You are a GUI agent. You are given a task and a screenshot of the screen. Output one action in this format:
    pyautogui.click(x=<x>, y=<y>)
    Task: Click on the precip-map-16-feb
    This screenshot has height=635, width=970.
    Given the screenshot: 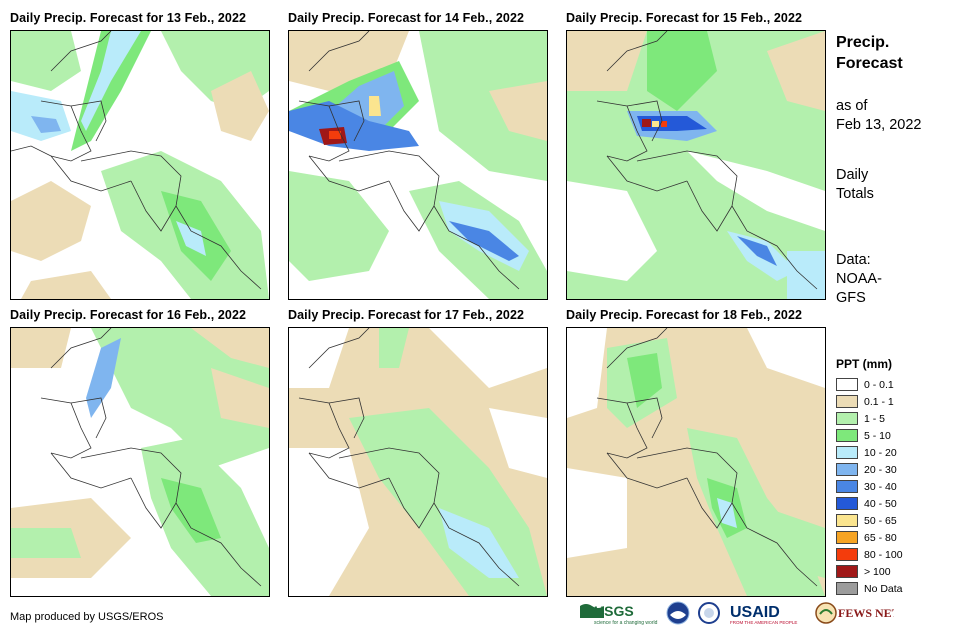 What is the action you would take?
    pyautogui.click(x=140, y=462)
    